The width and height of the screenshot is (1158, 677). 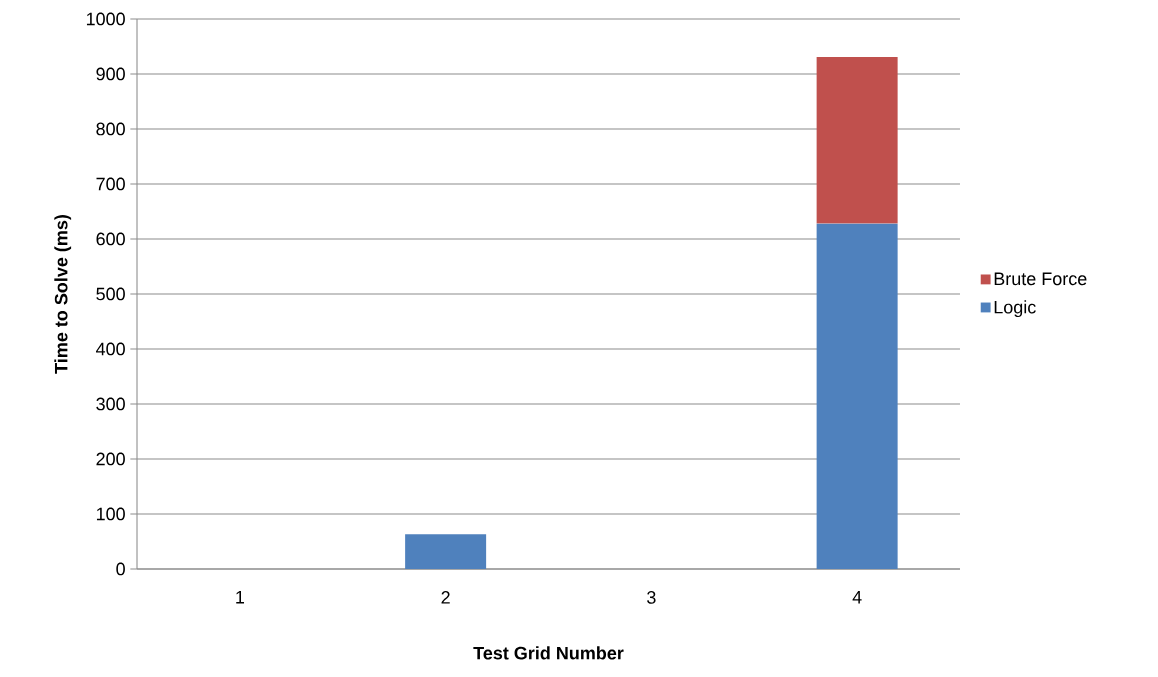 I want to click on y-tick-label: 1000, so click(x=105, y=19).